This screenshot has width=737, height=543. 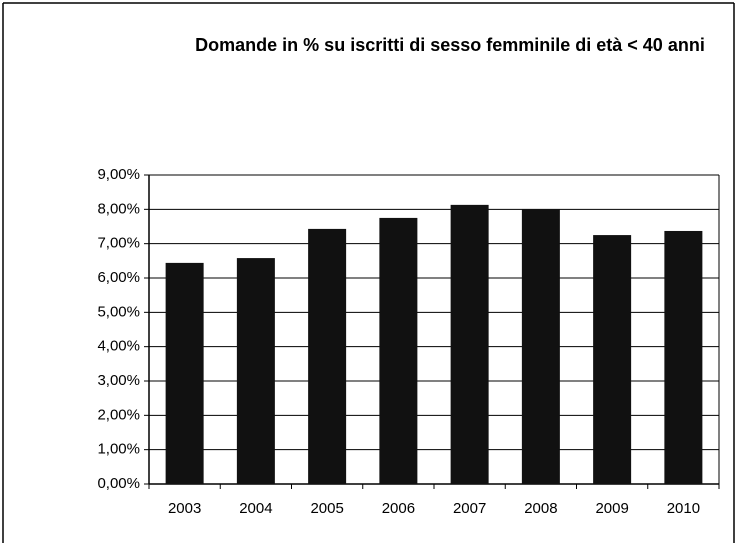 What do you see at coordinates (118, 174) in the screenshot?
I see `y-tick-label: 9,00%` at bounding box center [118, 174].